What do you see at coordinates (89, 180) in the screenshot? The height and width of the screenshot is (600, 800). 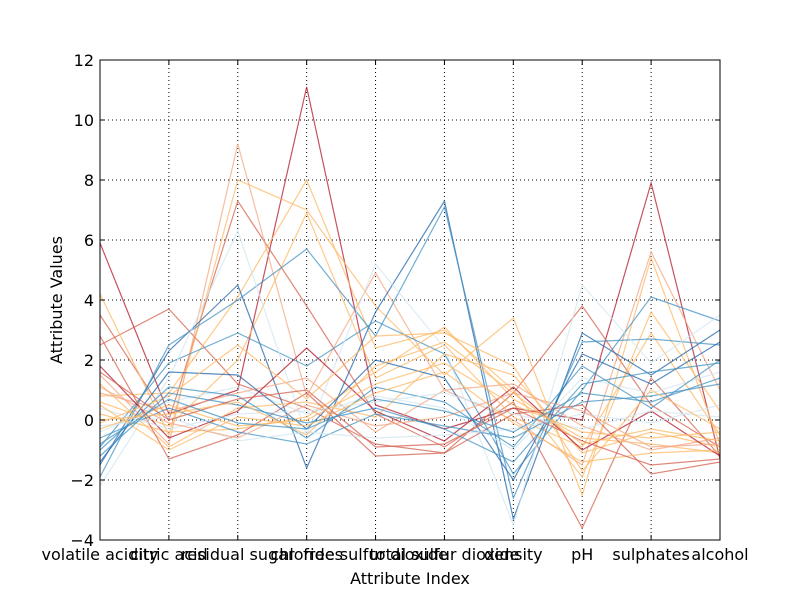 I see `y-tick-label: 8` at bounding box center [89, 180].